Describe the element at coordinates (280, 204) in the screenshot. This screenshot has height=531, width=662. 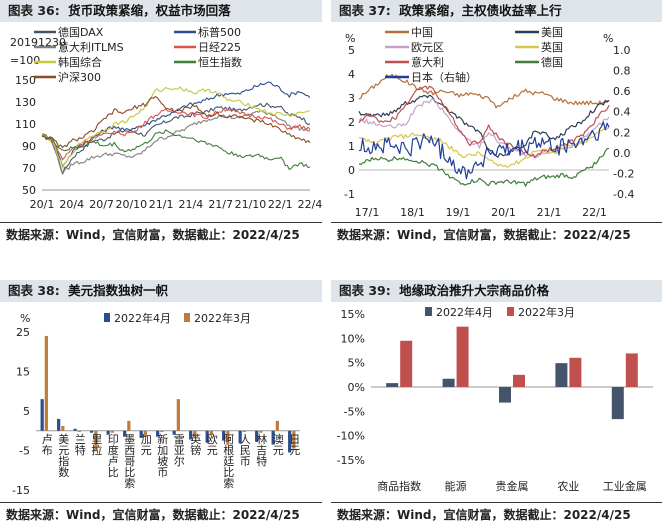
I see `chart-36-xtick-8: 22/1` at that location.